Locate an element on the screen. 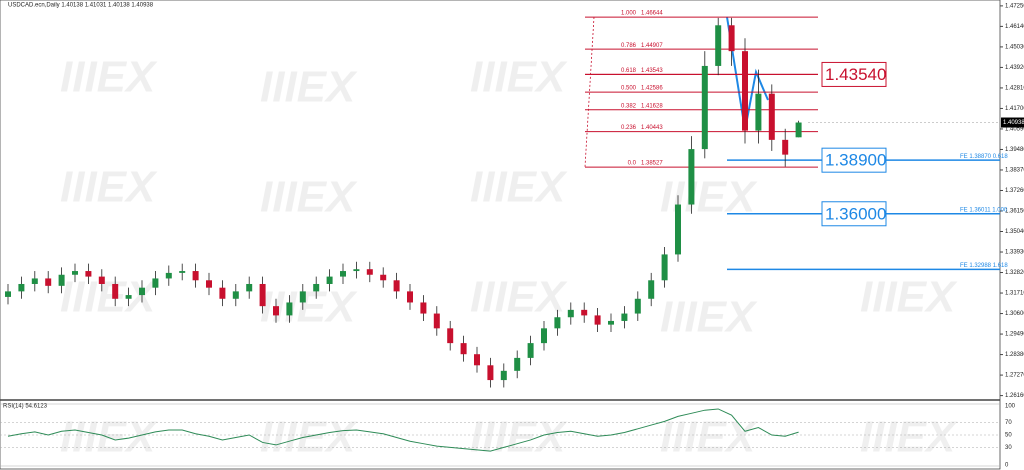 The width and height of the screenshot is (1024, 470). y-tick-label: 1.31710 is located at coordinates (1014, 294).